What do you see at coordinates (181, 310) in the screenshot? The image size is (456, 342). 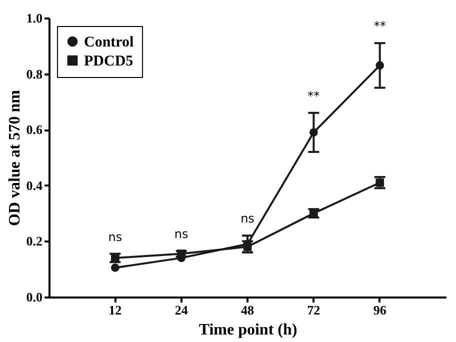 I see `x-tick-label: 24` at bounding box center [181, 310].